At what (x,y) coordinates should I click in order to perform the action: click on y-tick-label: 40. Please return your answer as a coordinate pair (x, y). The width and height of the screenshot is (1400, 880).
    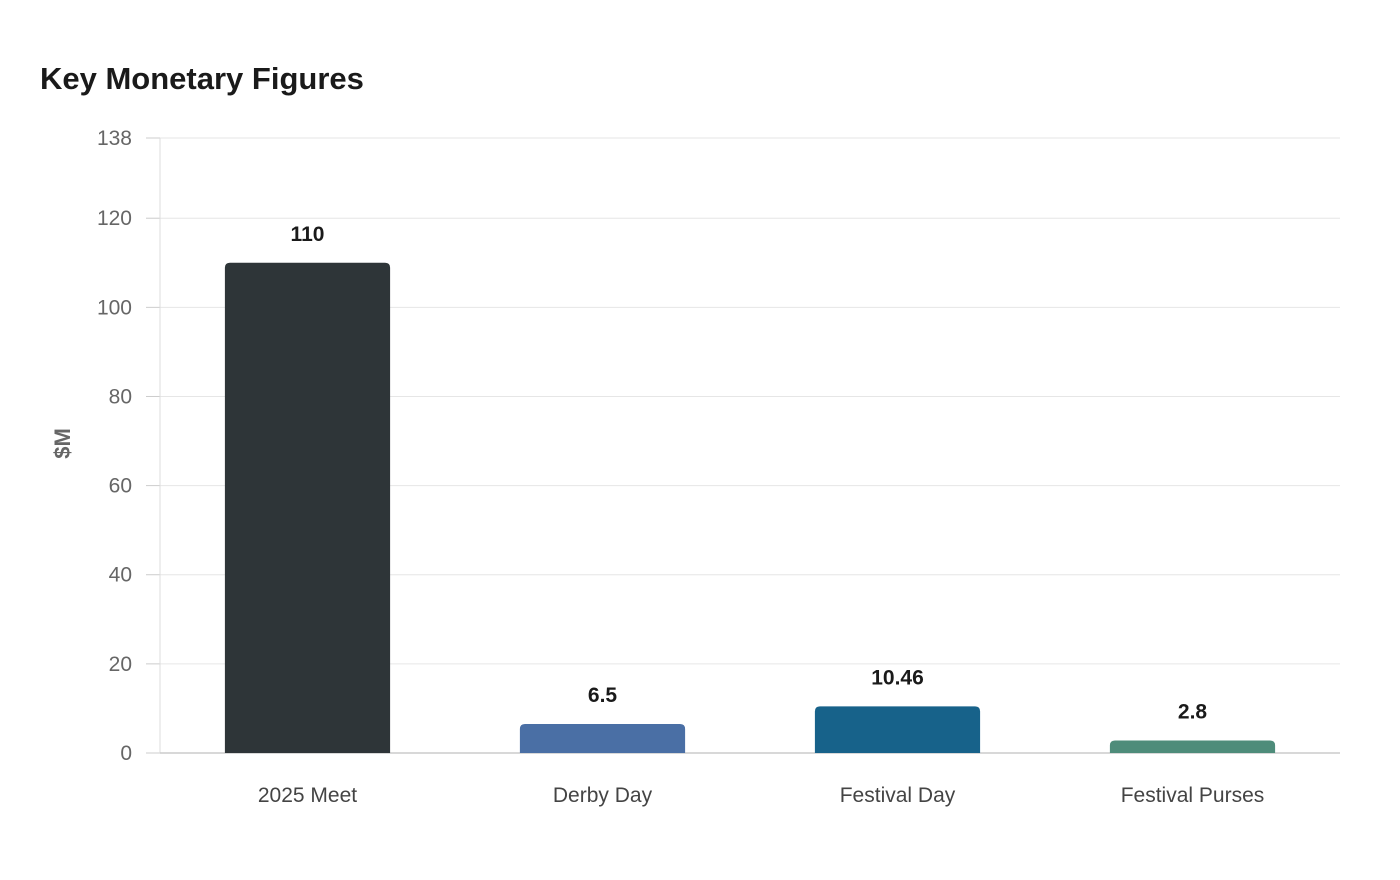
    Looking at the image, I should click on (120, 575).